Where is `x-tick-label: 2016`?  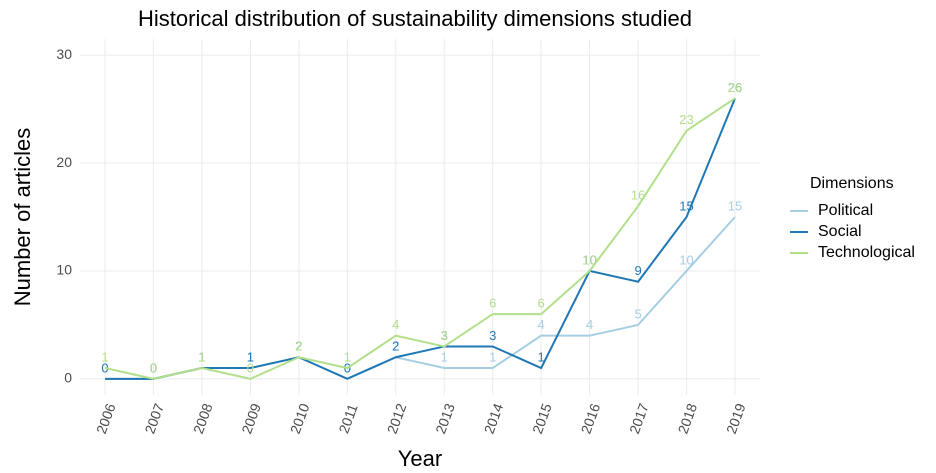 x-tick-label: 2016 is located at coordinates (591, 418).